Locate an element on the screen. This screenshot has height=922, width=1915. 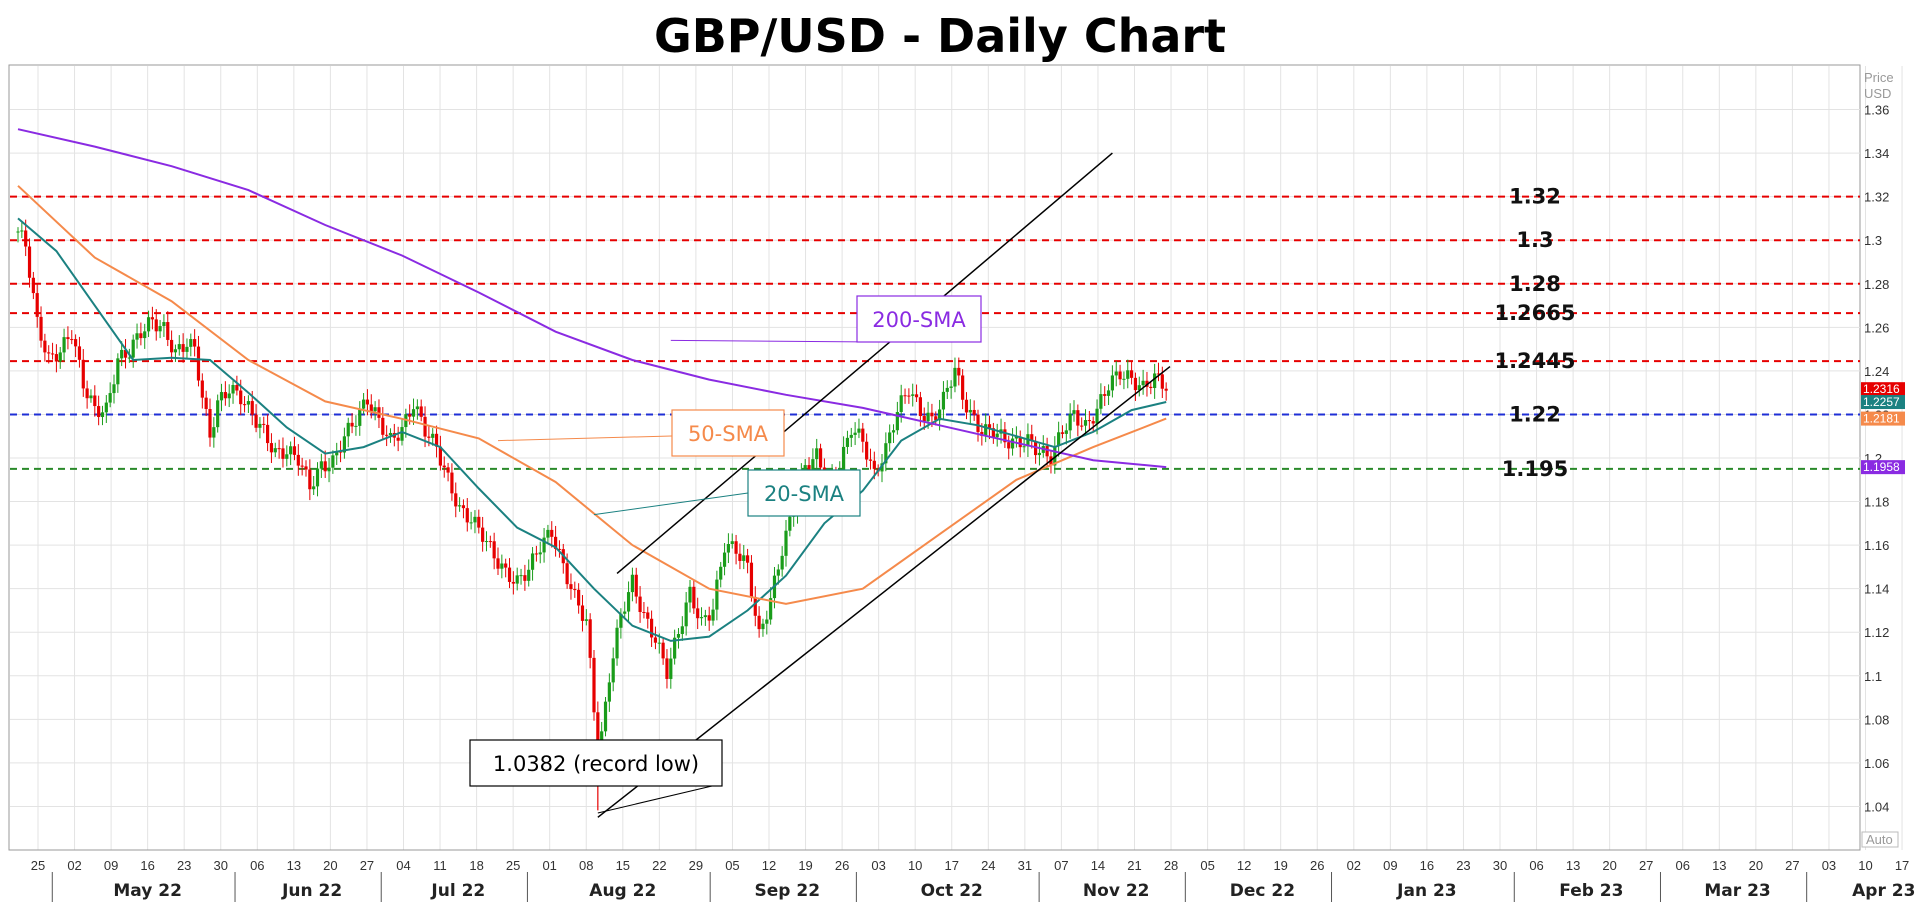
month-label: May 22 is located at coordinates (147, 891).